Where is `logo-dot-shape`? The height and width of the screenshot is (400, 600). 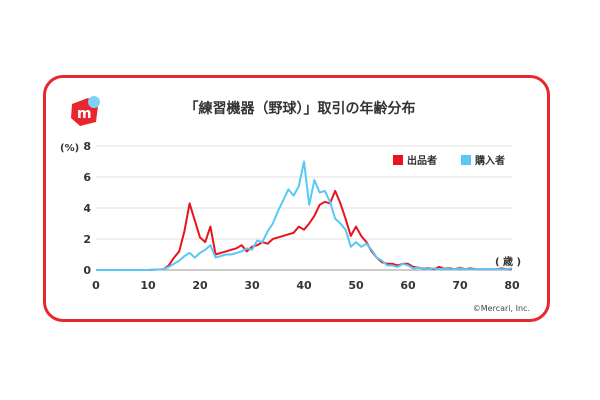 logo-dot-shape is located at coordinates (94, 102).